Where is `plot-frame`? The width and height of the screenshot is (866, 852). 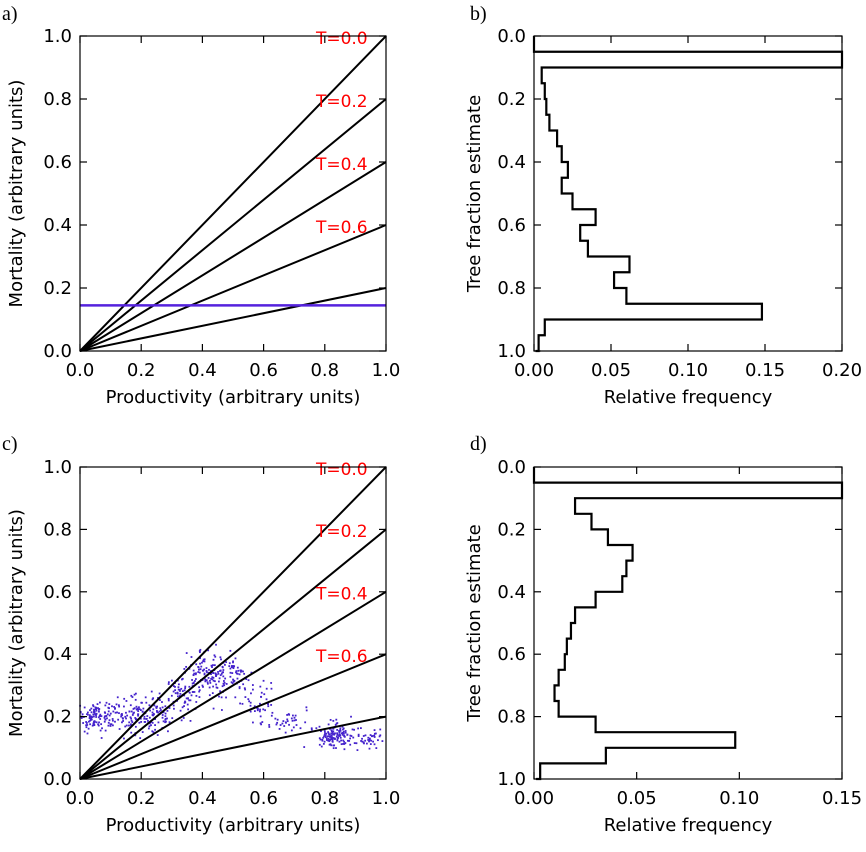
plot-frame is located at coordinates (233, 623).